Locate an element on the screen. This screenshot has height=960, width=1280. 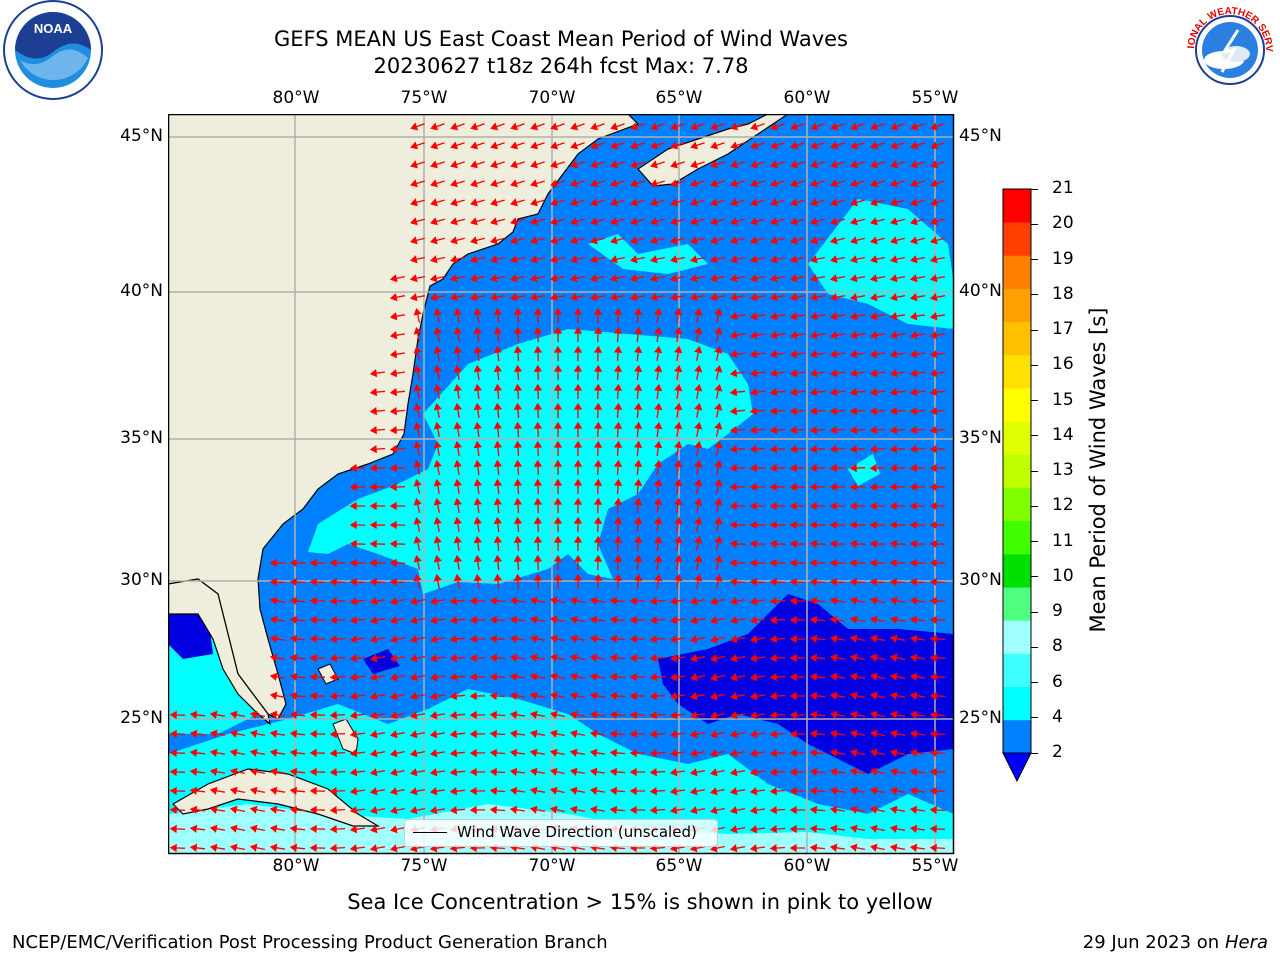
colorbar-tick-mark is located at coordinates (1034, 506).